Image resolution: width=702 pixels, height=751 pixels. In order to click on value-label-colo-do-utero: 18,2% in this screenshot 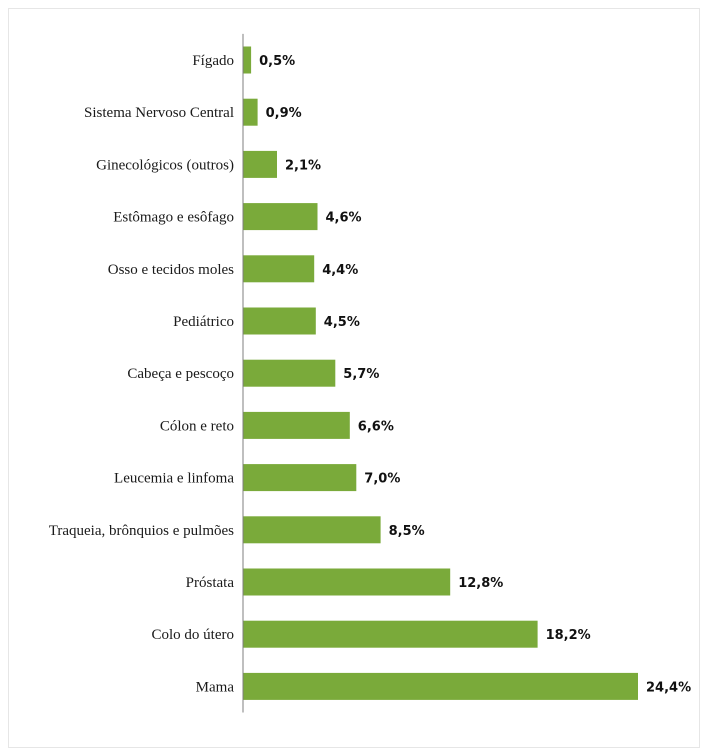, I will do `click(568, 635)`.